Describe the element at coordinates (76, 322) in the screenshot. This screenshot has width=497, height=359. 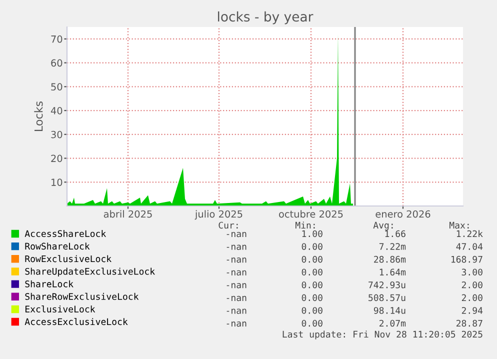
I see `legend-label: AccessExclusiveLock` at that location.